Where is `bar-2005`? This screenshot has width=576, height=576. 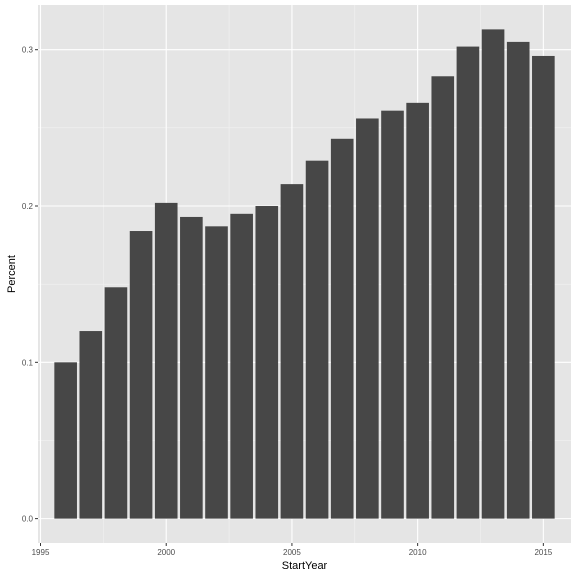 bar-2005 is located at coordinates (292, 351).